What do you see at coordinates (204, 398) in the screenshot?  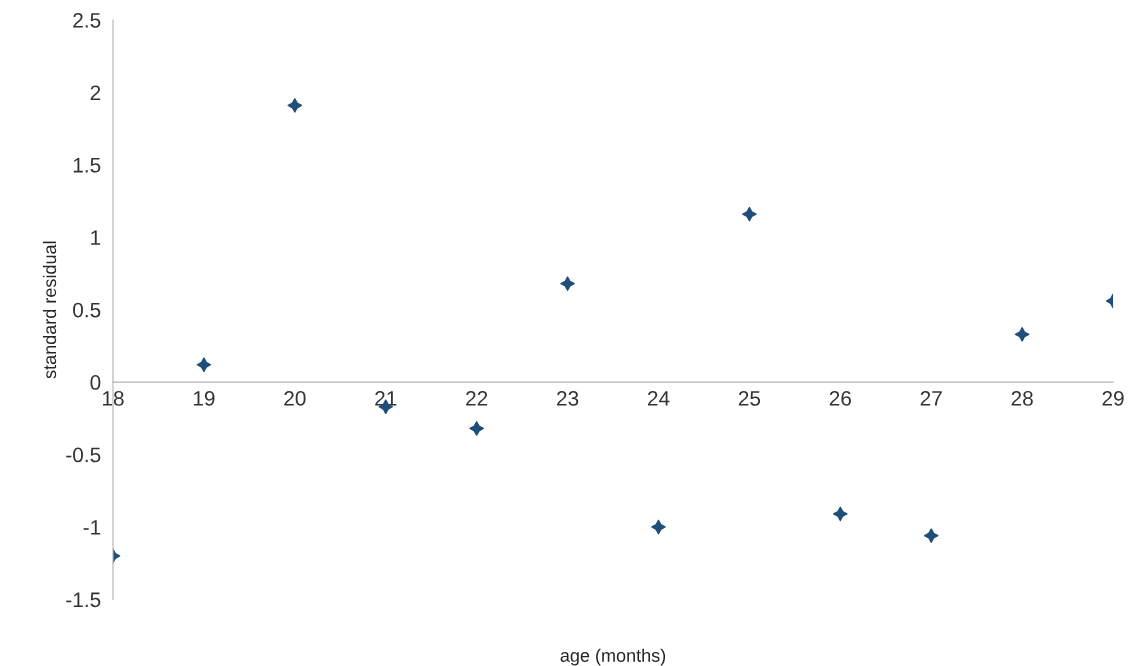 I see `x-tick-label: 19` at bounding box center [204, 398].